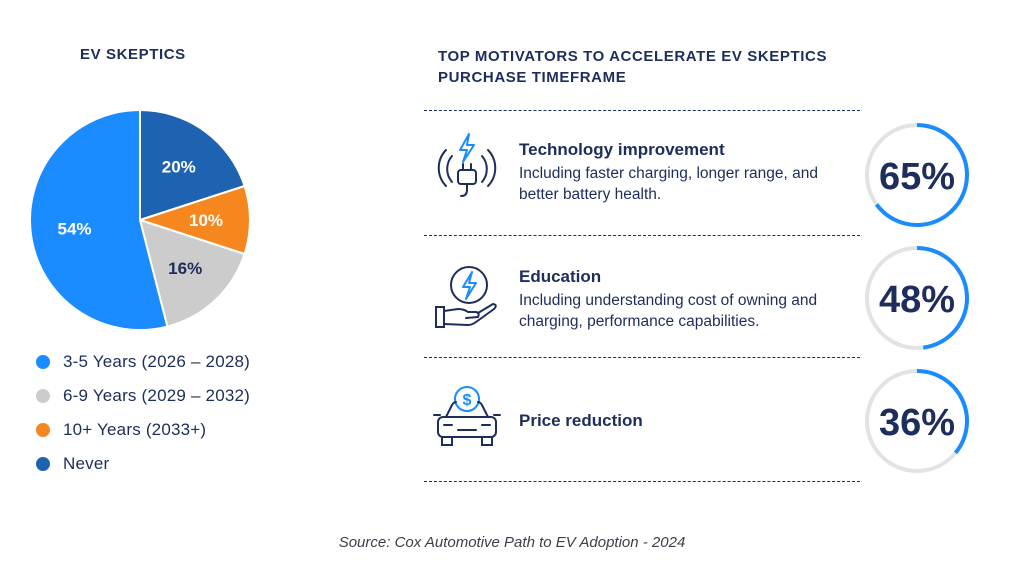 The image size is (1024, 576). Describe the element at coordinates (622, 149) in the screenshot. I see `motivator-title: Technology improvement` at that location.